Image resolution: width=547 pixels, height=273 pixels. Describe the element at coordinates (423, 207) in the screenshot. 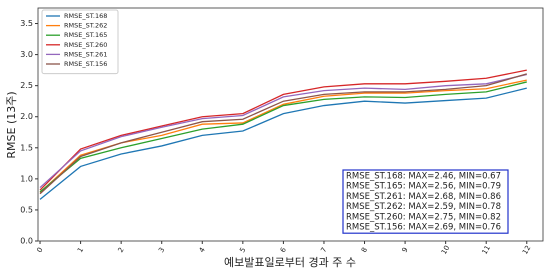

I see `annotation-text: RMSE_ST.262: MAX=2.59, MIN=0.78` at that location.